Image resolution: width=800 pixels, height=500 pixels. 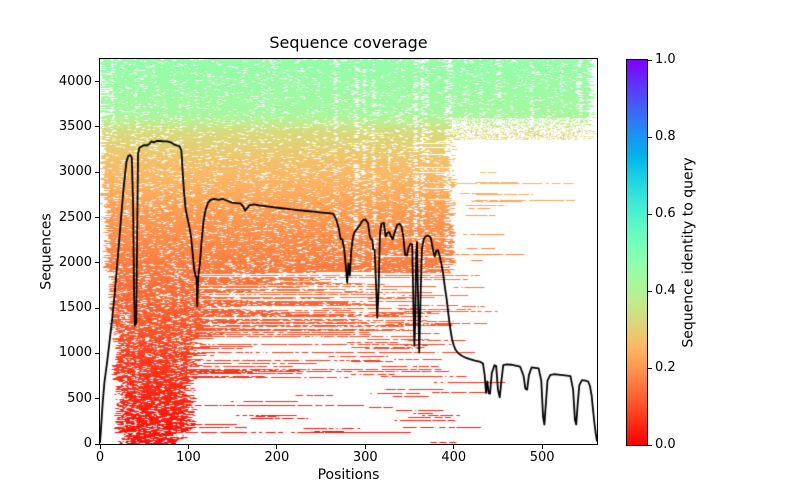 I want to click on y-axis-label: Sequences, so click(x=46, y=251).